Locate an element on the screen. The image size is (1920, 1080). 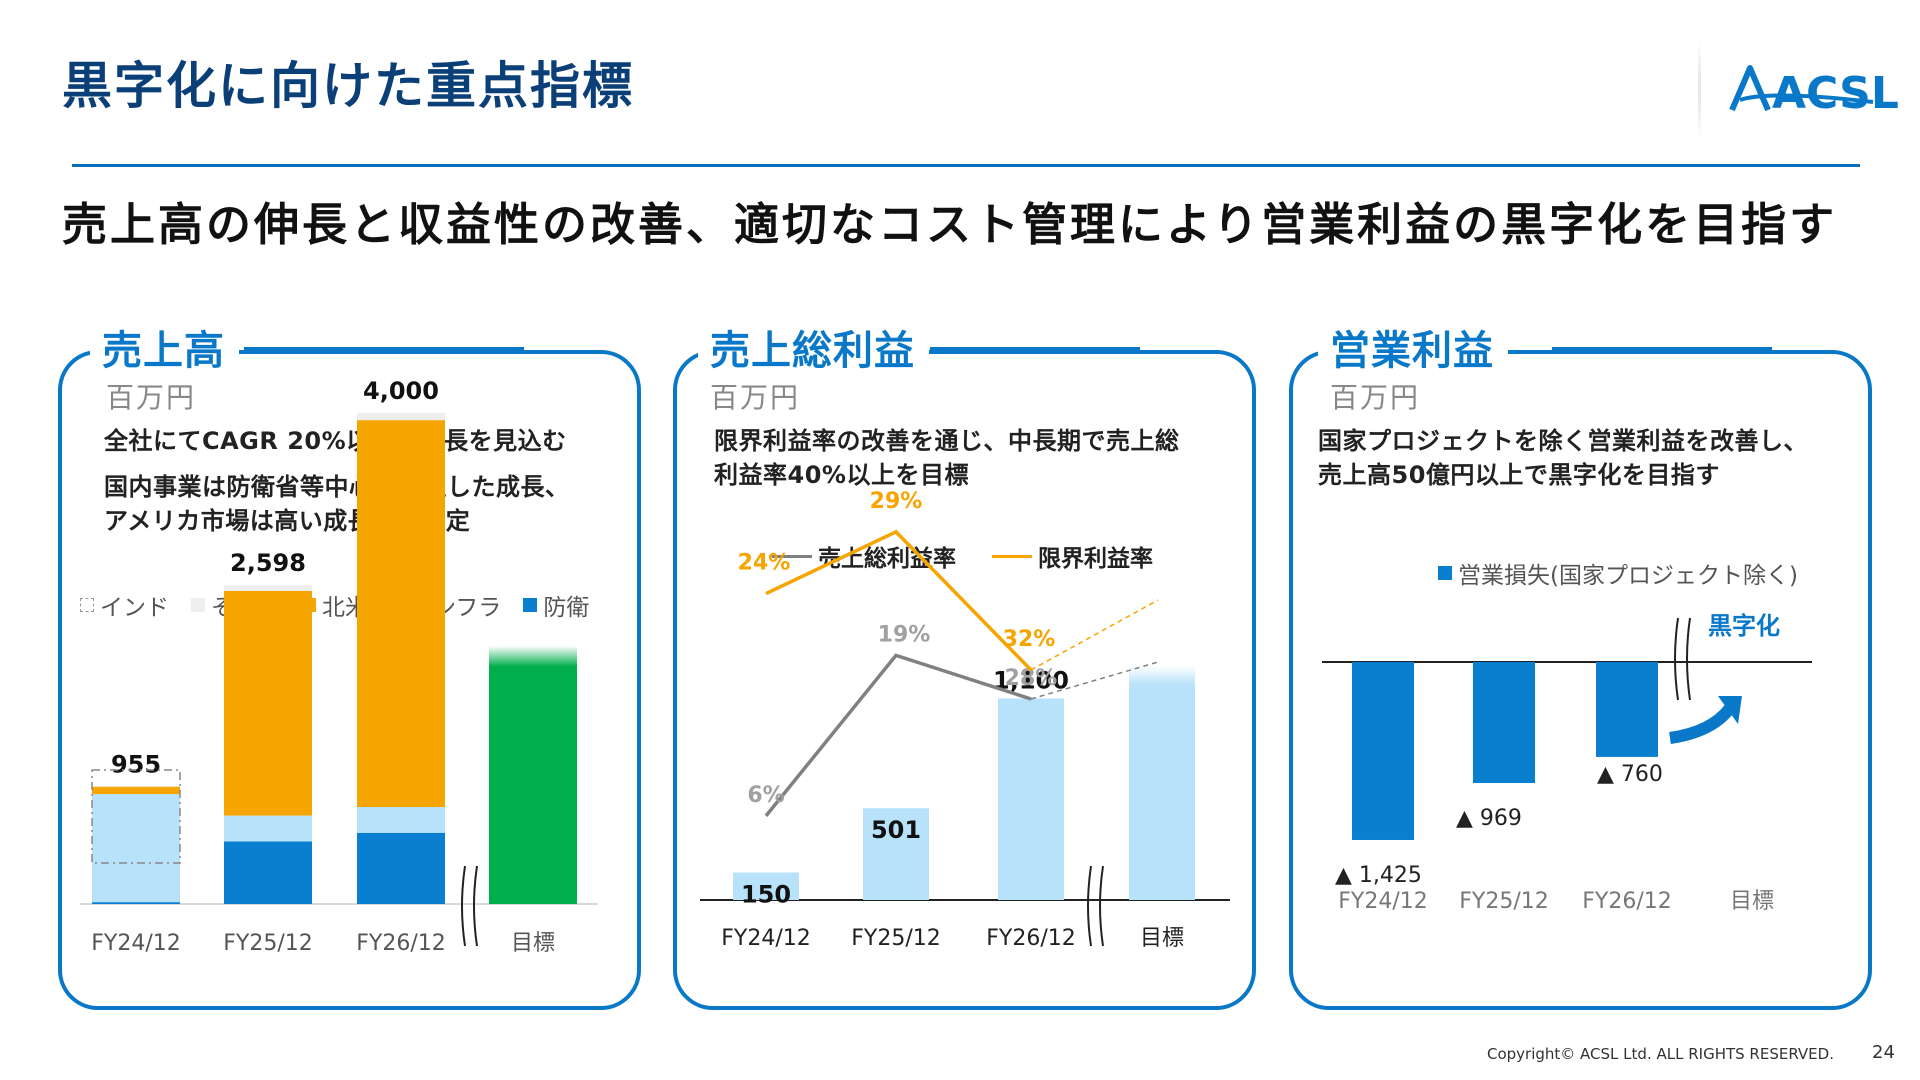
legend-item-defense: 防衛 is located at coordinates (556, 605).